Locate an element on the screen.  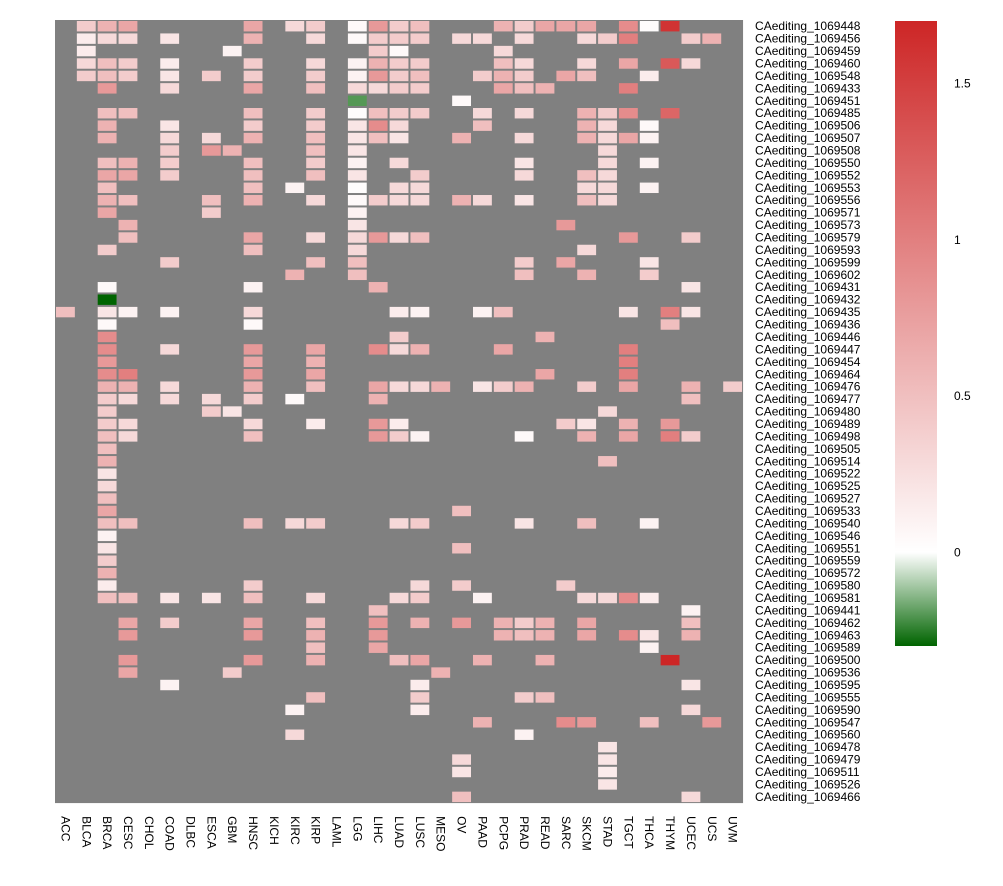
row-label: CAediting_1069476 is located at coordinates (808, 387).